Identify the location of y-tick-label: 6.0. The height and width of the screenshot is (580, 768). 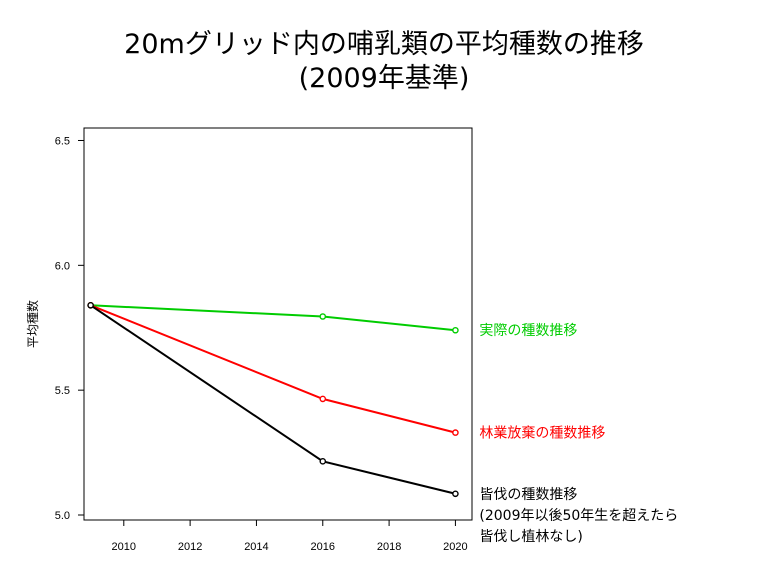
(62, 266).